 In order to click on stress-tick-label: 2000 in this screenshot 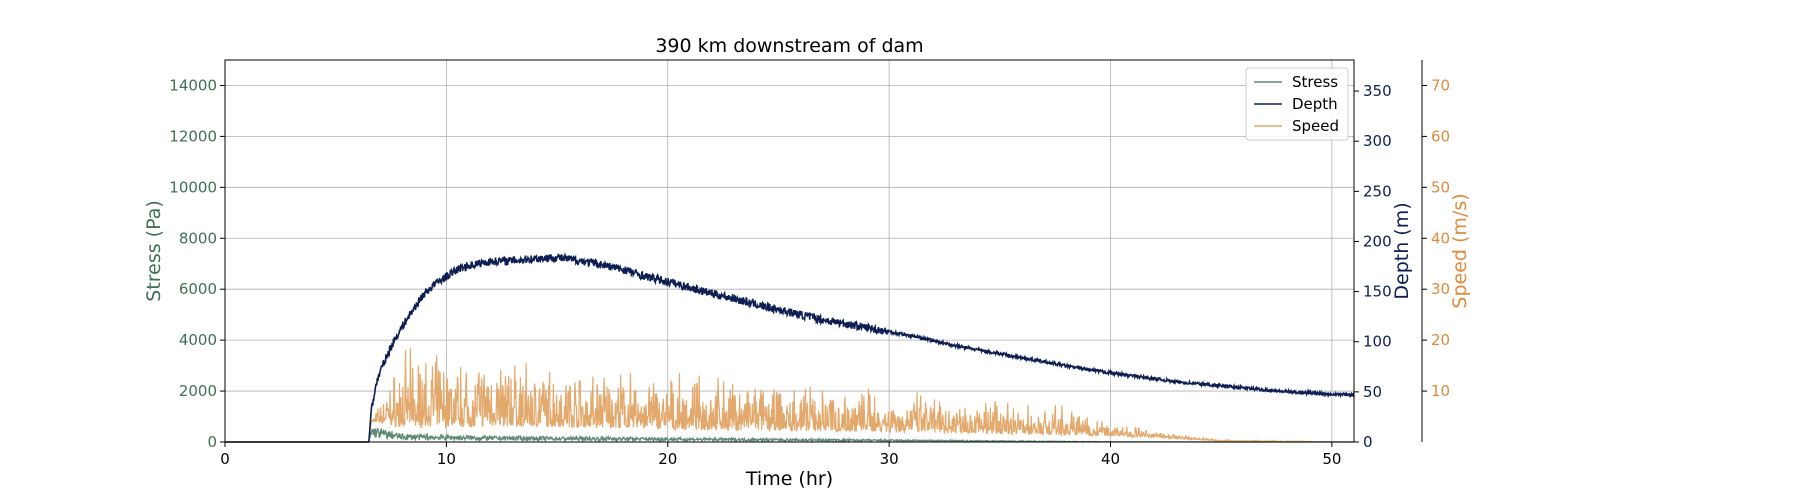, I will do `click(198, 391)`.